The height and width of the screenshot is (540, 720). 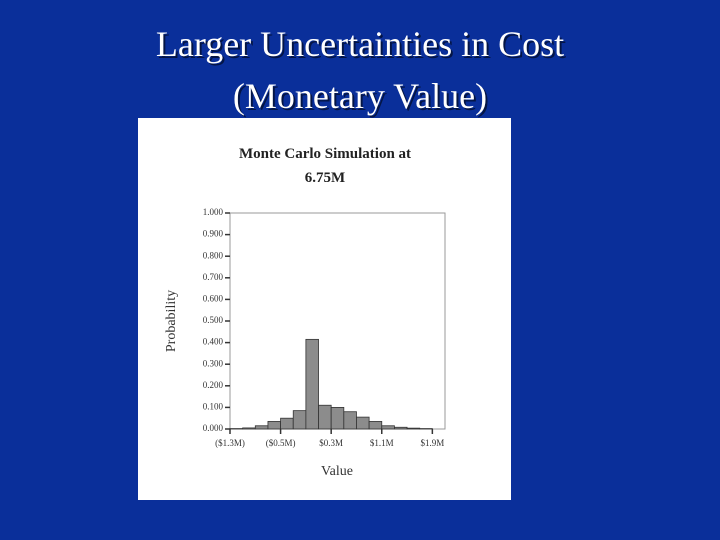 What do you see at coordinates (213, 406) in the screenshot?
I see `y-tick-label: 0.100` at bounding box center [213, 406].